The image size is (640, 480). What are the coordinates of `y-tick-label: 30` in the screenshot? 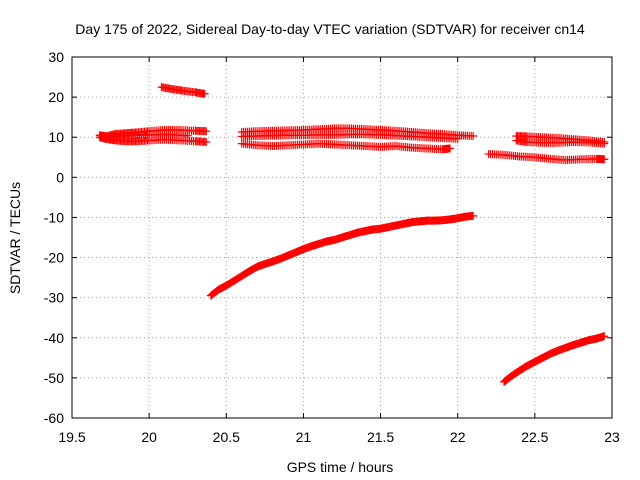 It's located at (56, 57).